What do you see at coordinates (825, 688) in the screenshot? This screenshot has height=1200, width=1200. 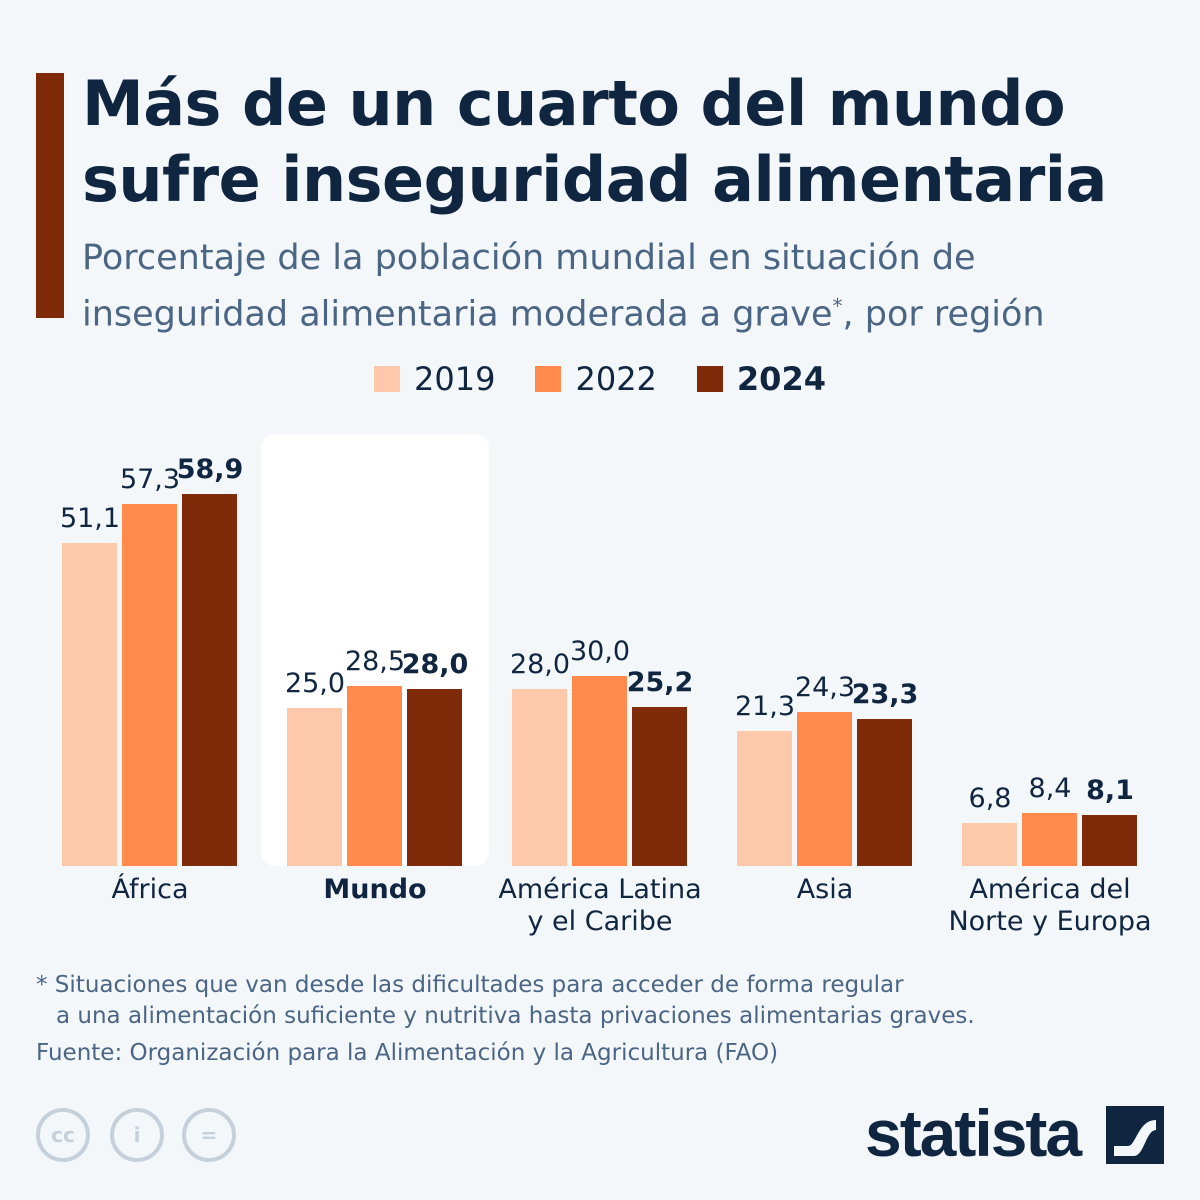 I see `data-label: 24,3` at bounding box center [825, 688].